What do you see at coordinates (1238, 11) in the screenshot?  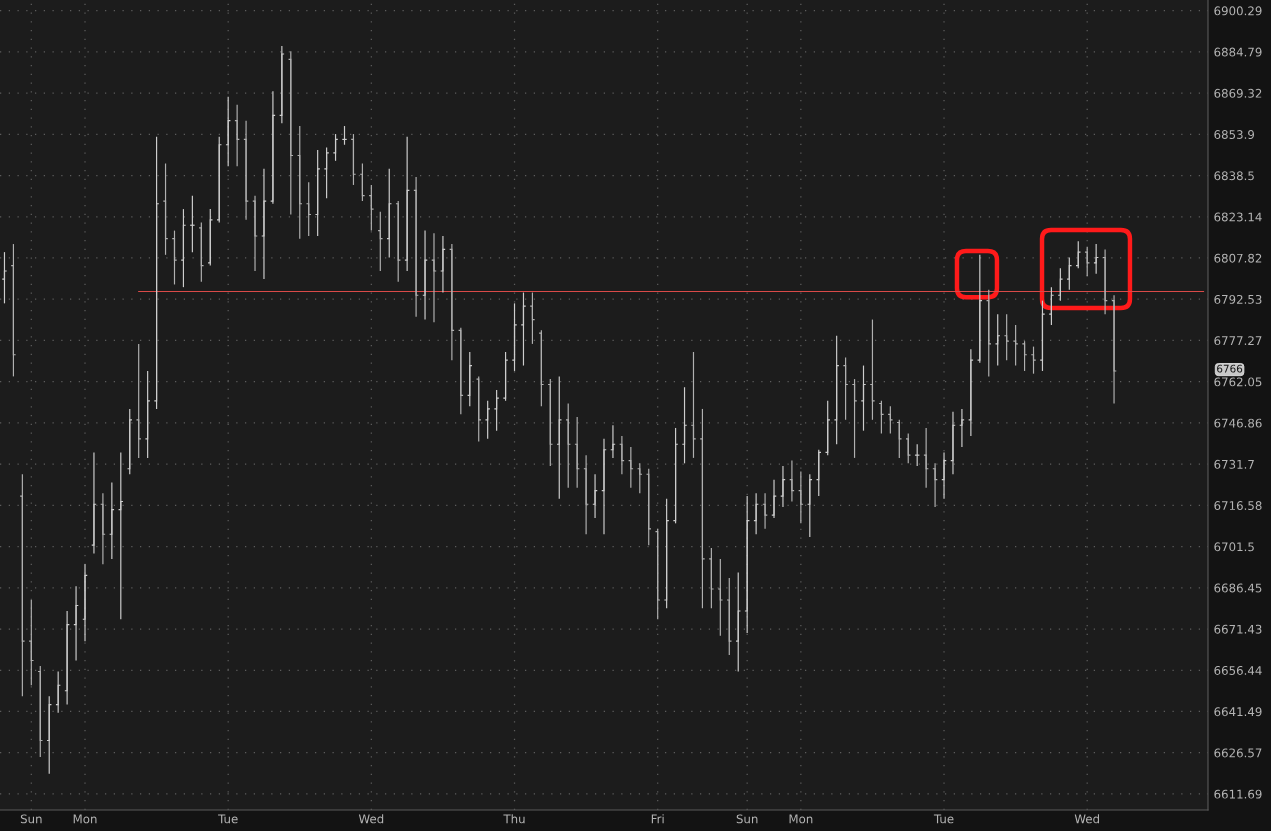 I see `y-tick-label: 6900.29` at bounding box center [1238, 11].